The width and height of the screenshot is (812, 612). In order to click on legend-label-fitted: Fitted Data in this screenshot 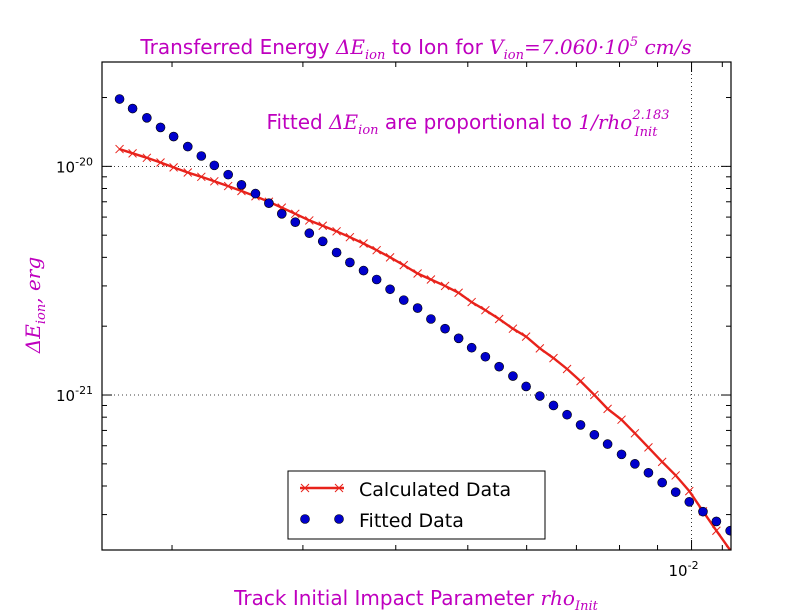, I will do `click(411, 521)`.